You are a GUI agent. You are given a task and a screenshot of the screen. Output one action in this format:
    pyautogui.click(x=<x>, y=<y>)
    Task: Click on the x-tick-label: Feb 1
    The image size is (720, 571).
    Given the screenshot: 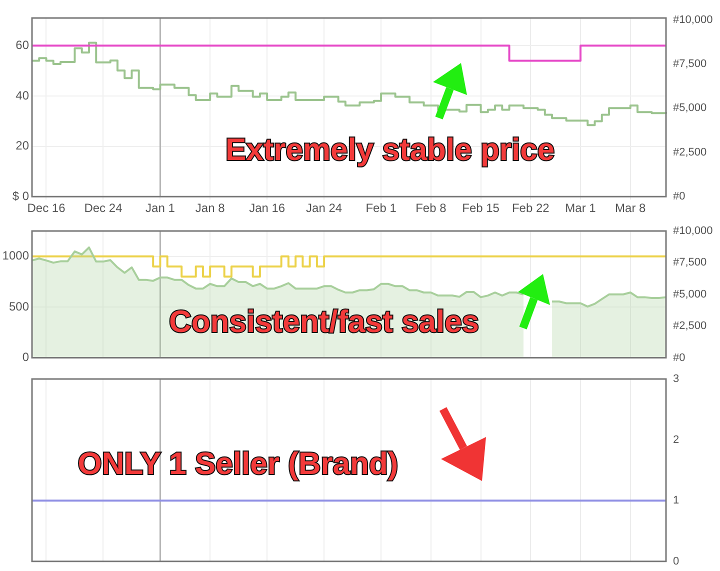 What is the action you would take?
    pyautogui.click(x=381, y=208)
    